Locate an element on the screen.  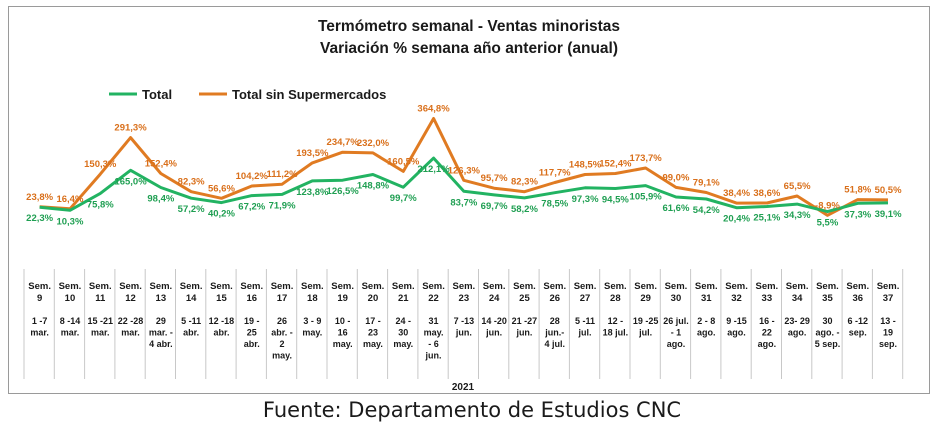
date-label: 26 jul. is located at coordinates (676, 321).